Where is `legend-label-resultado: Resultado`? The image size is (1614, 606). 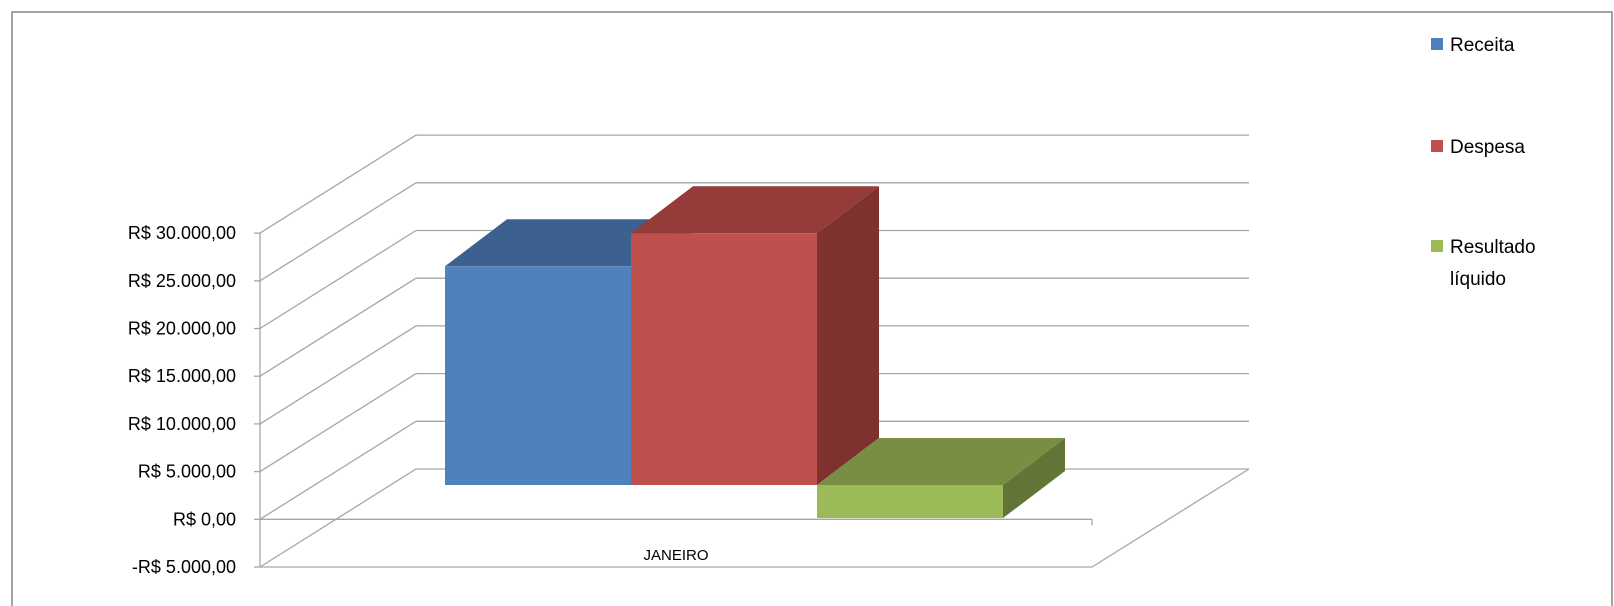 legend-label-resultado: Resultado is located at coordinates (1493, 247).